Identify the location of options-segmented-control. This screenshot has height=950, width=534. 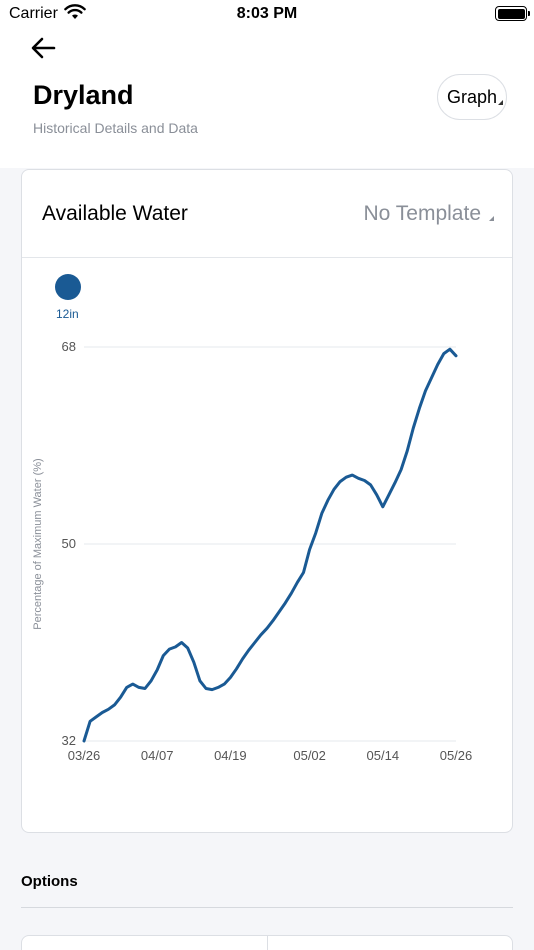
(267, 942).